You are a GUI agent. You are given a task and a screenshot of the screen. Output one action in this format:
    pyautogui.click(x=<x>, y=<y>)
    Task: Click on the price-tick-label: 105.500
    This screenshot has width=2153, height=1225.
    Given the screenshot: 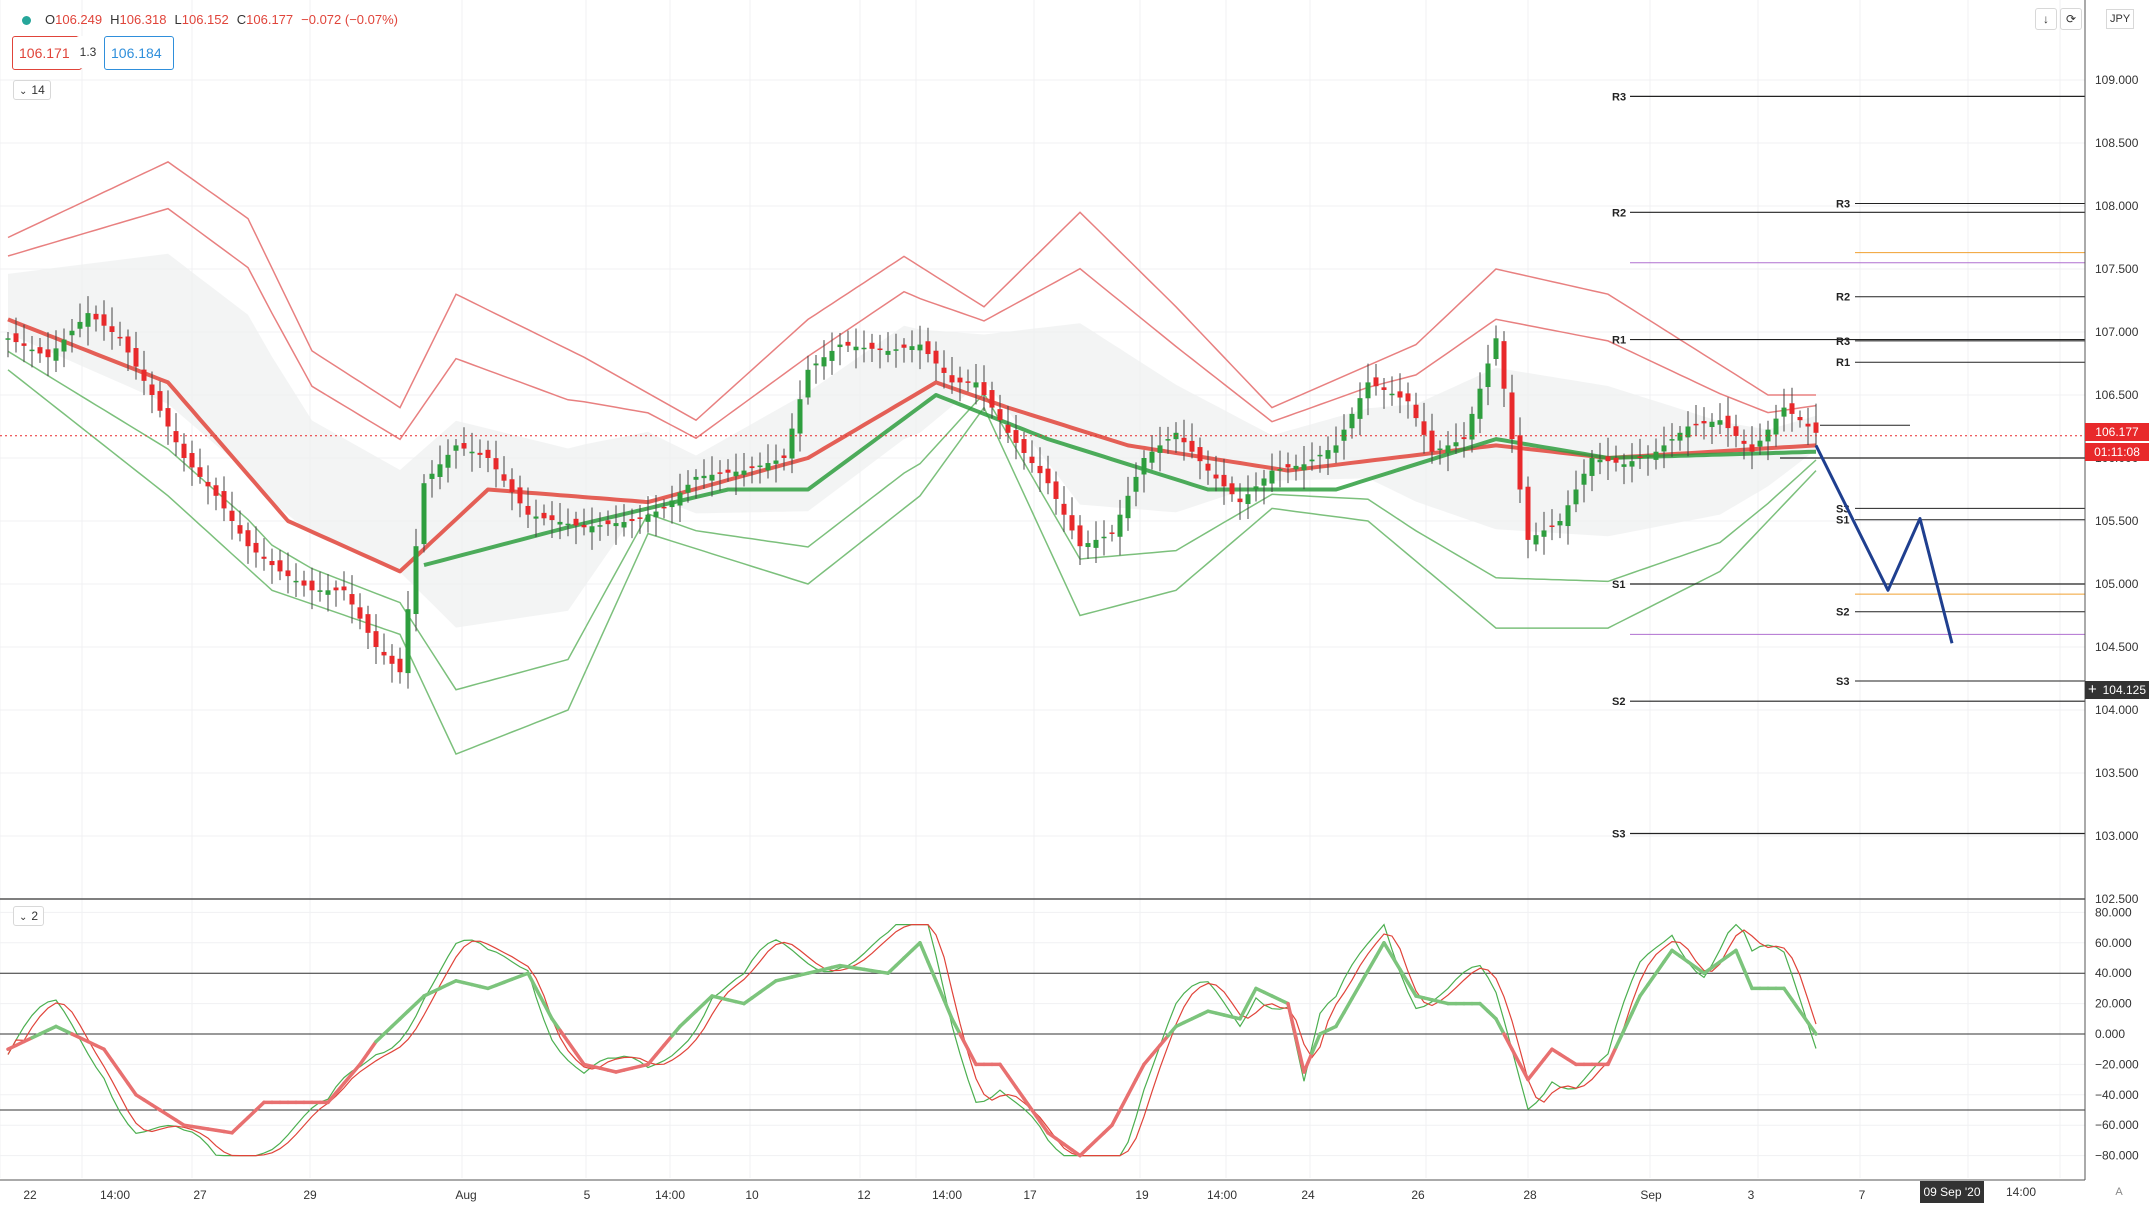 What is the action you would take?
    pyautogui.click(x=2117, y=521)
    